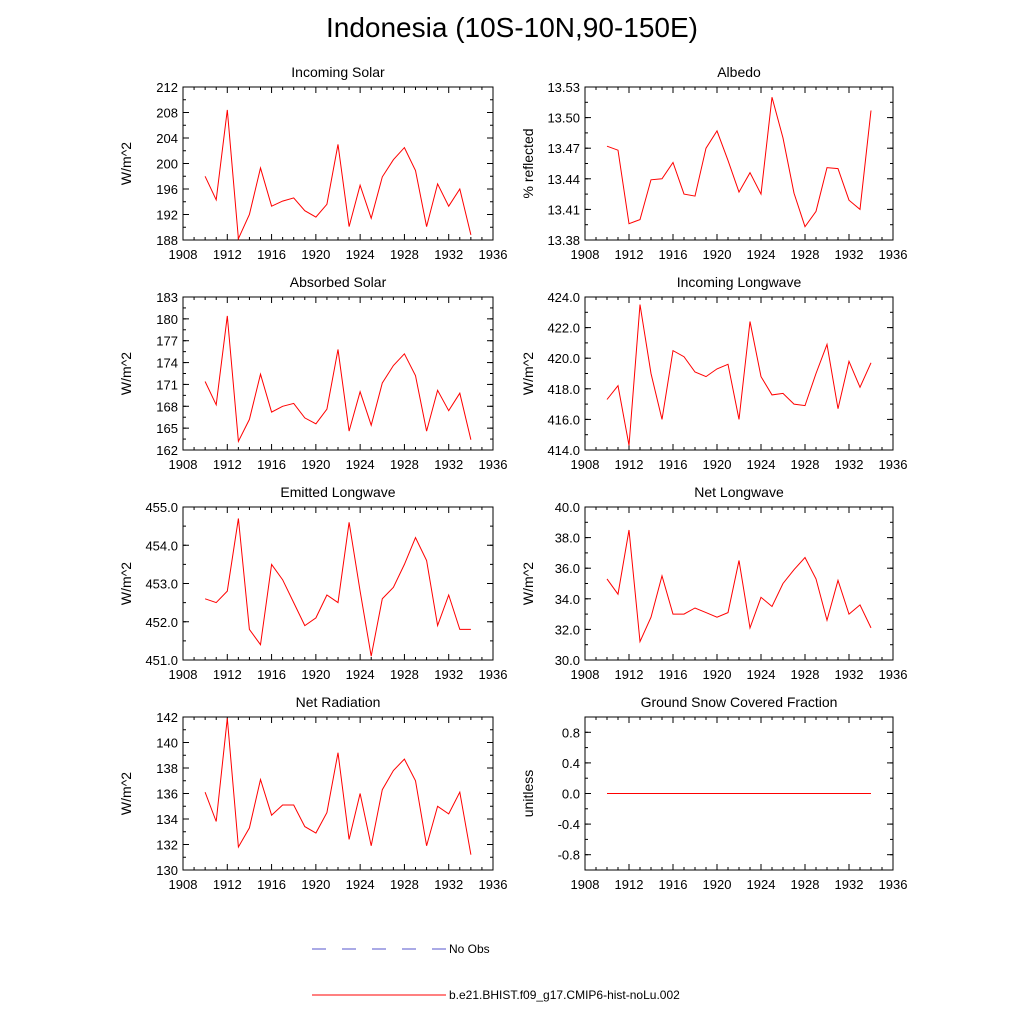  What do you see at coordinates (167, 768) in the screenshot?
I see `y-tick-label: 138` at bounding box center [167, 768].